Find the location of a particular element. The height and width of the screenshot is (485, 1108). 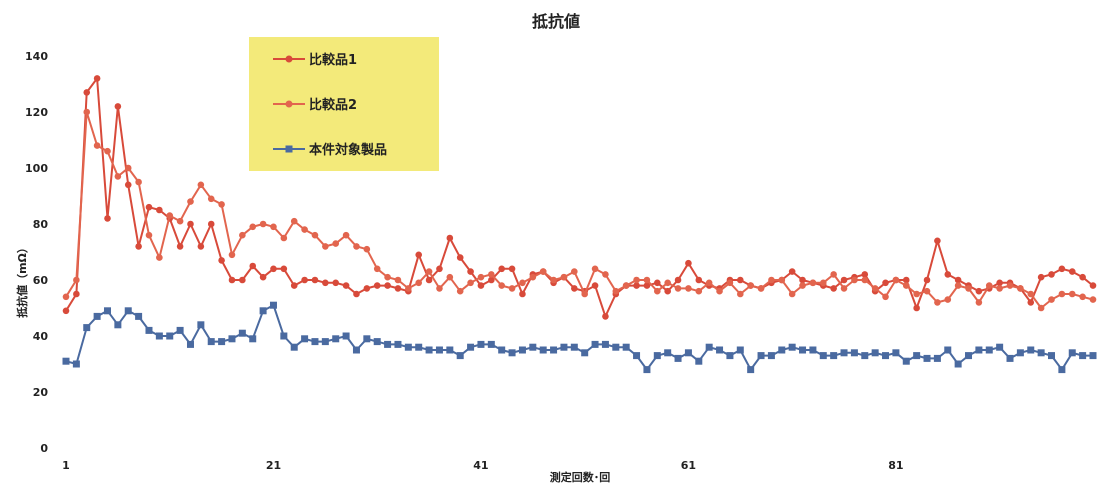

legend-item: 比較品1 is located at coordinates (315, 60).